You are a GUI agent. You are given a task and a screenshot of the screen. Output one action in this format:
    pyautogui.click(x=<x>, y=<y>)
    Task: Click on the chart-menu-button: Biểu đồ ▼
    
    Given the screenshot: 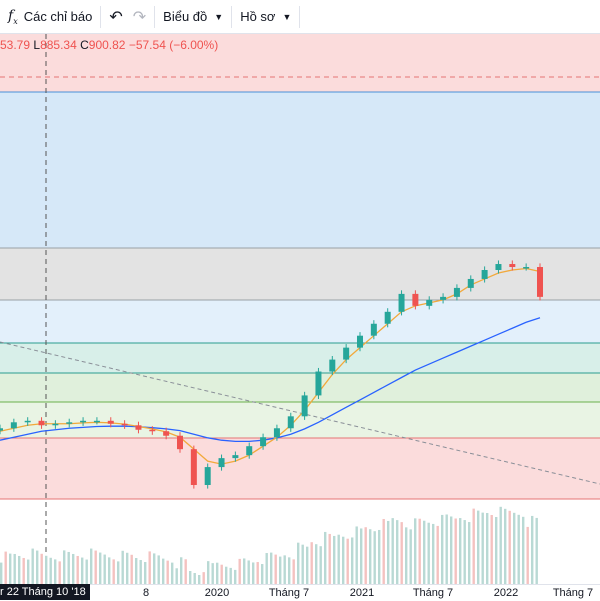 What is the action you would take?
    pyautogui.click(x=193, y=17)
    